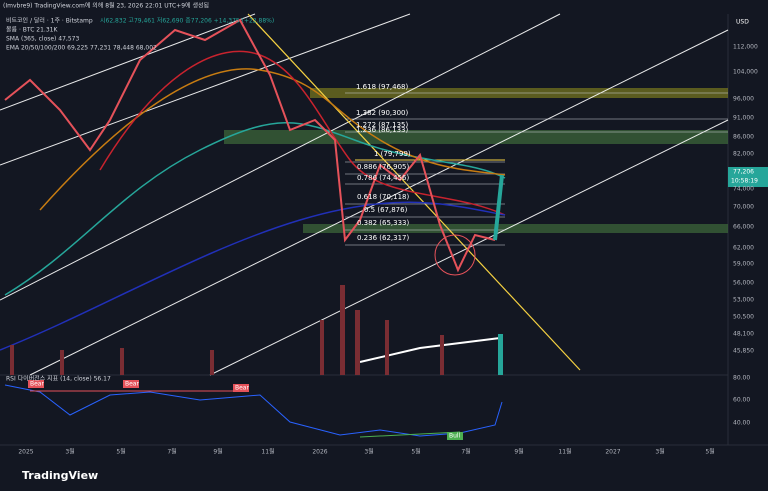 The width and height of the screenshot is (768, 491). What do you see at coordinates (743, 172) in the screenshot?
I see `last-price: 77,206` at bounding box center [743, 172].